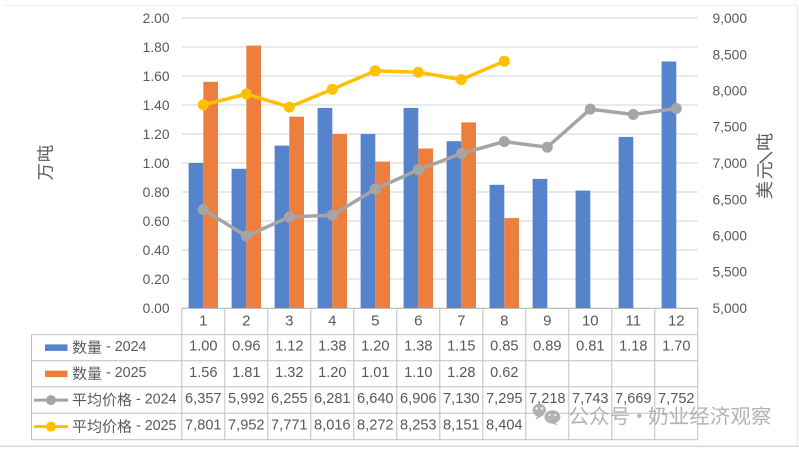 The height and width of the screenshot is (455, 799). What do you see at coordinates (289, 399) in the screenshot?
I see `svg-text: 6,255` at bounding box center [289, 399].